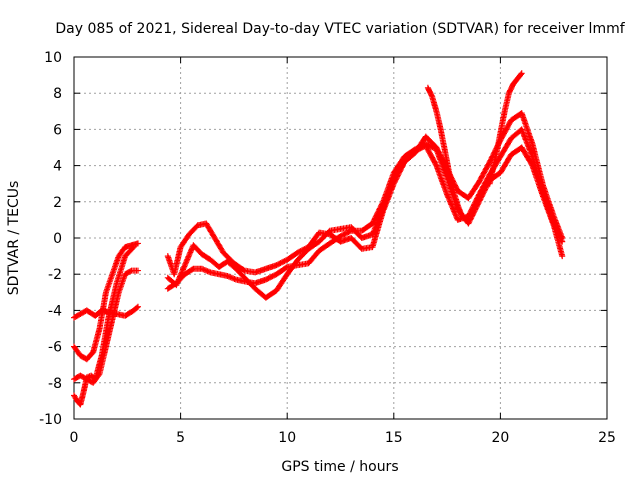 The width and height of the screenshot is (640, 480). Describe the element at coordinates (57, 167) in the screenshot. I see `y-tick-label: 4` at that location.